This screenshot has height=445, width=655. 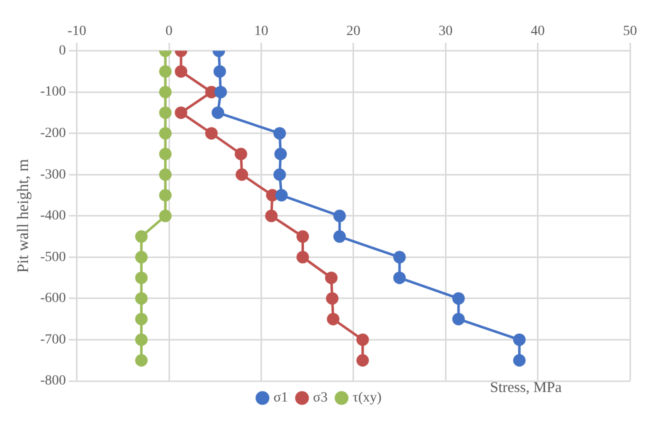 What do you see at coordinates (526, 388) in the screenshot?
I see `x-axis-title: Stress, MPa` at bounding box center [526, 388].